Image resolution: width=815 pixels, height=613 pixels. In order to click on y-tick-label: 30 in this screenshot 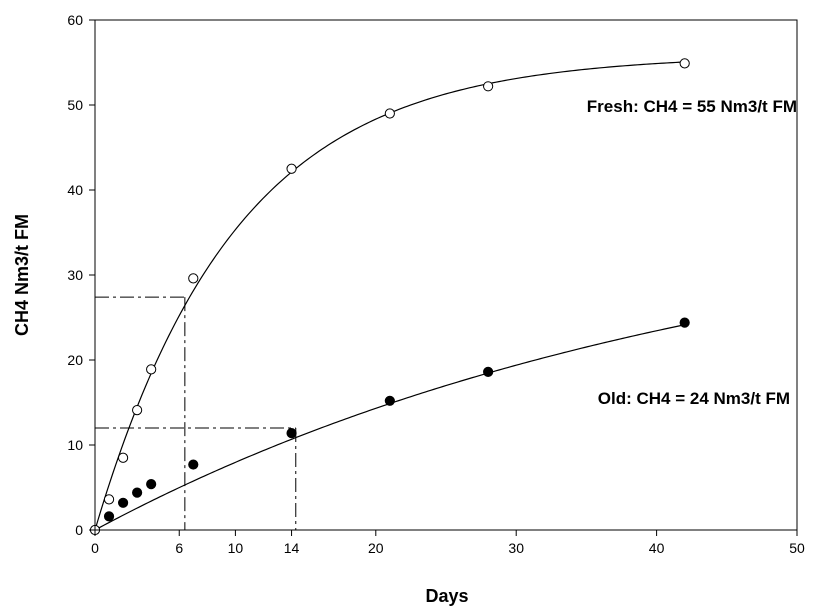, I will do `click(75, 275)`.